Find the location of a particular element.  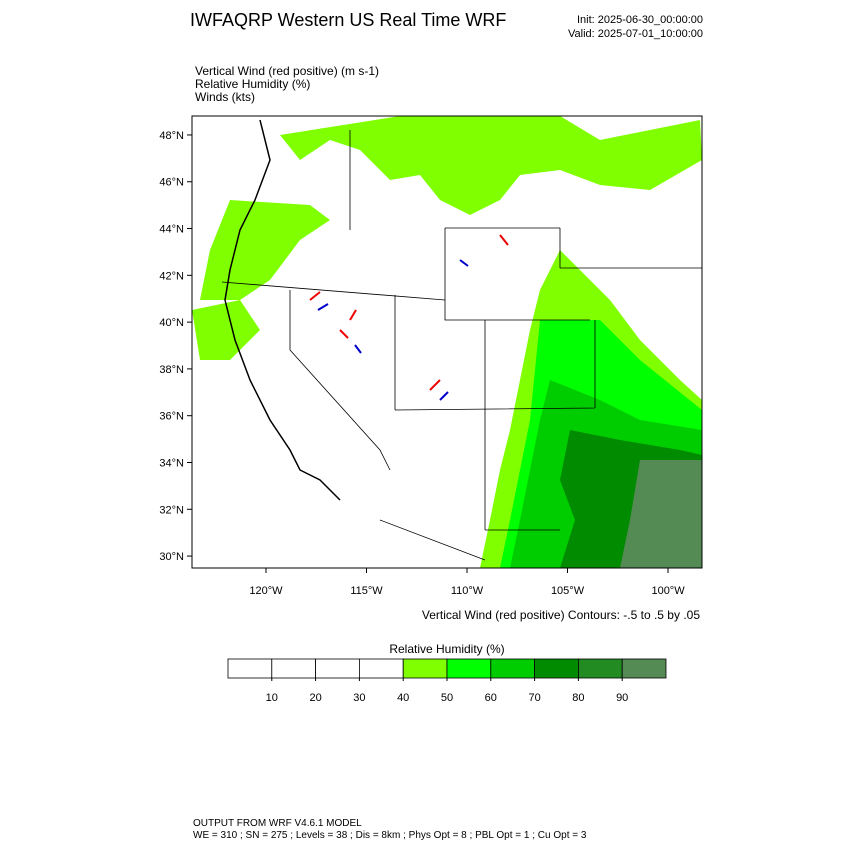

colorbar-label: 80 is located at coordinates (578, 698).